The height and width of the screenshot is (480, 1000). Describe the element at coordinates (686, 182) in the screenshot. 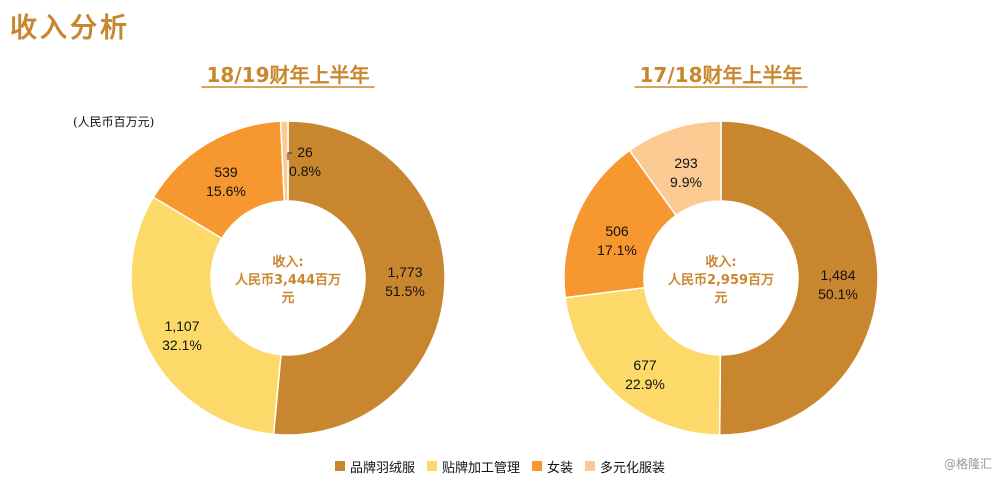

I see `segment-percent-label: 9.9%` at that location.